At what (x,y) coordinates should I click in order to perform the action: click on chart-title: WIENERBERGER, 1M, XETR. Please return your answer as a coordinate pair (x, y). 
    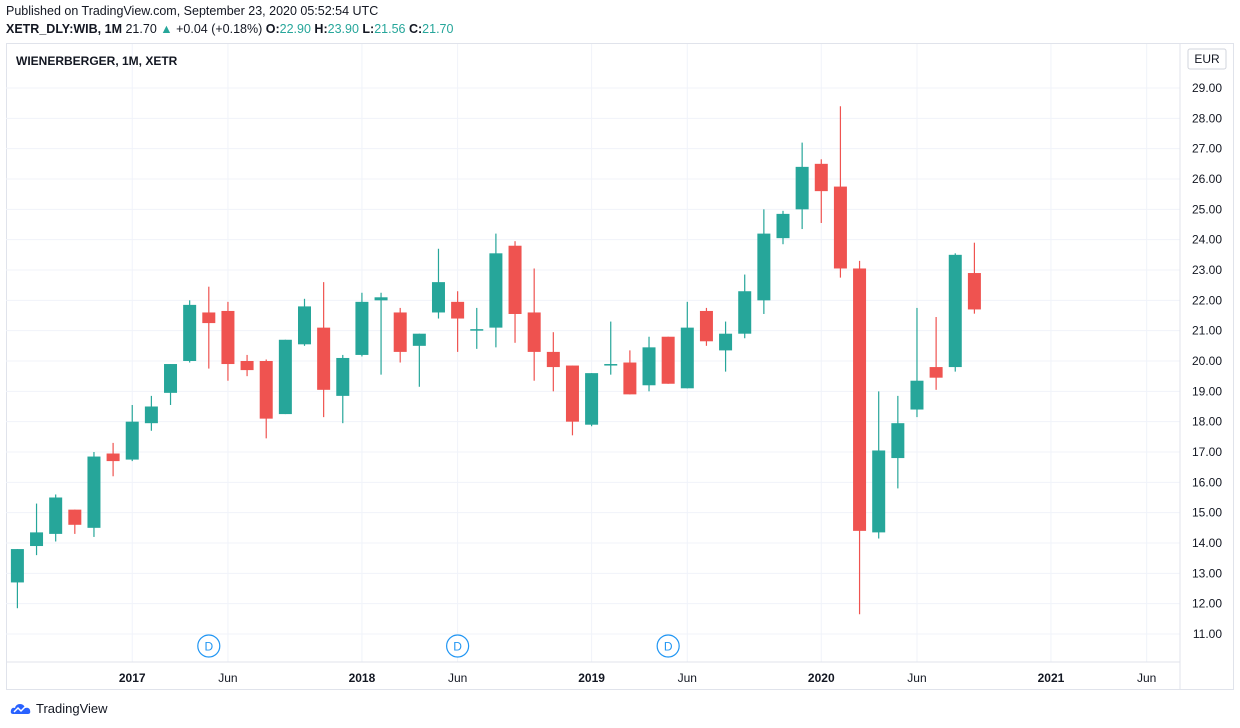
    Looking at the image, I should click on (97, 61).